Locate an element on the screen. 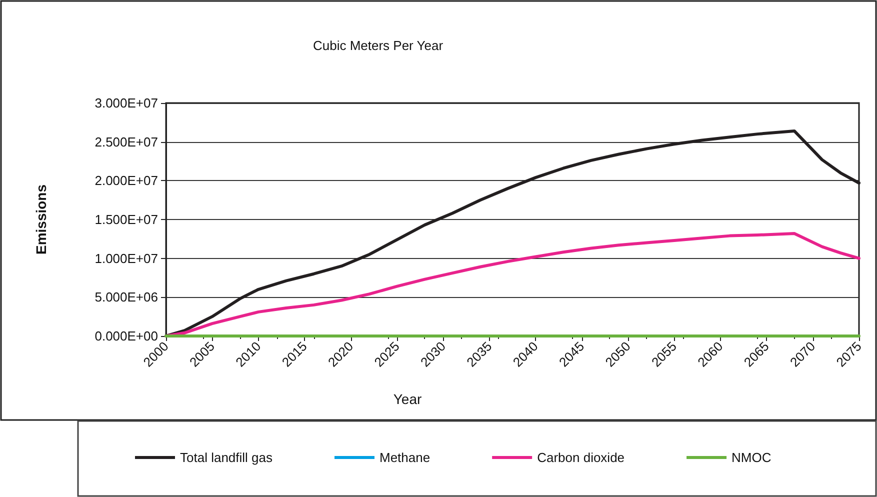 The width and height of the screenshot is (877, 497). y-tick-label: 1.500E+07 is located at coordinates (126, 219).